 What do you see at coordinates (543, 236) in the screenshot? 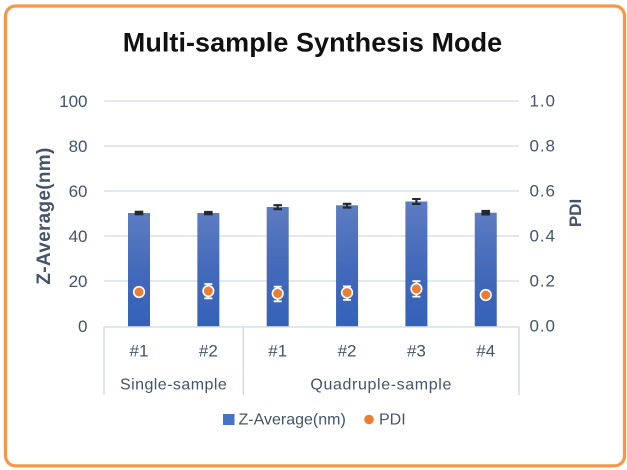
I see `svg-text: 0.4` at bounding box center [543, 236].